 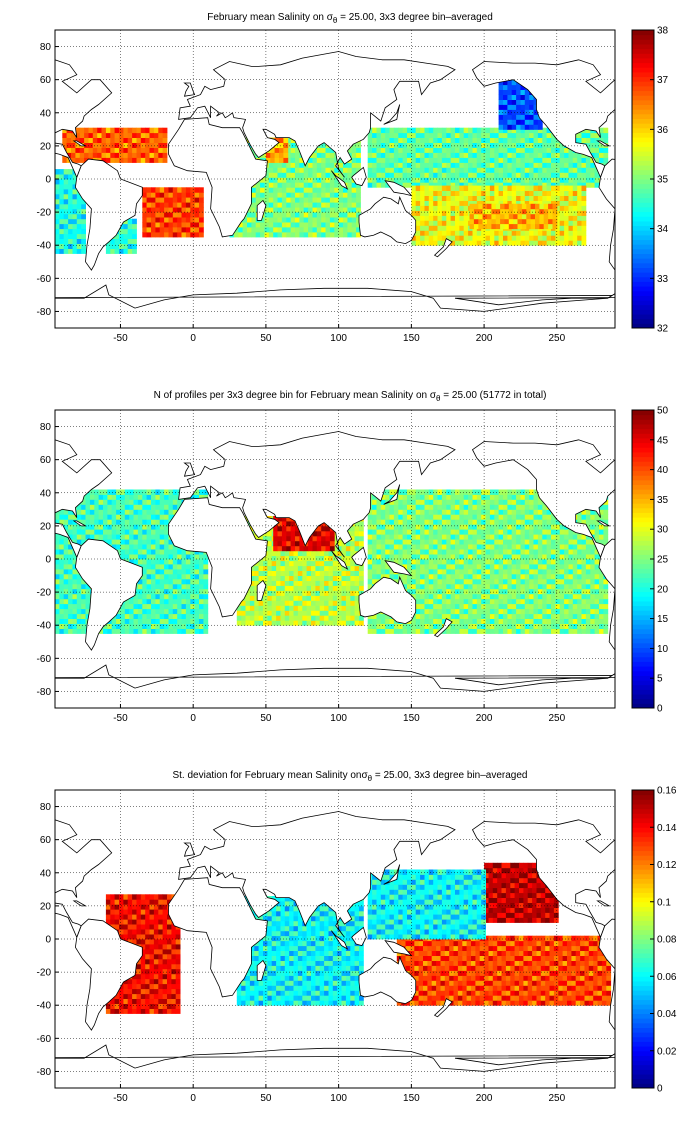 I want to click on y-tick-label: 40, so click(x=46, y=113).